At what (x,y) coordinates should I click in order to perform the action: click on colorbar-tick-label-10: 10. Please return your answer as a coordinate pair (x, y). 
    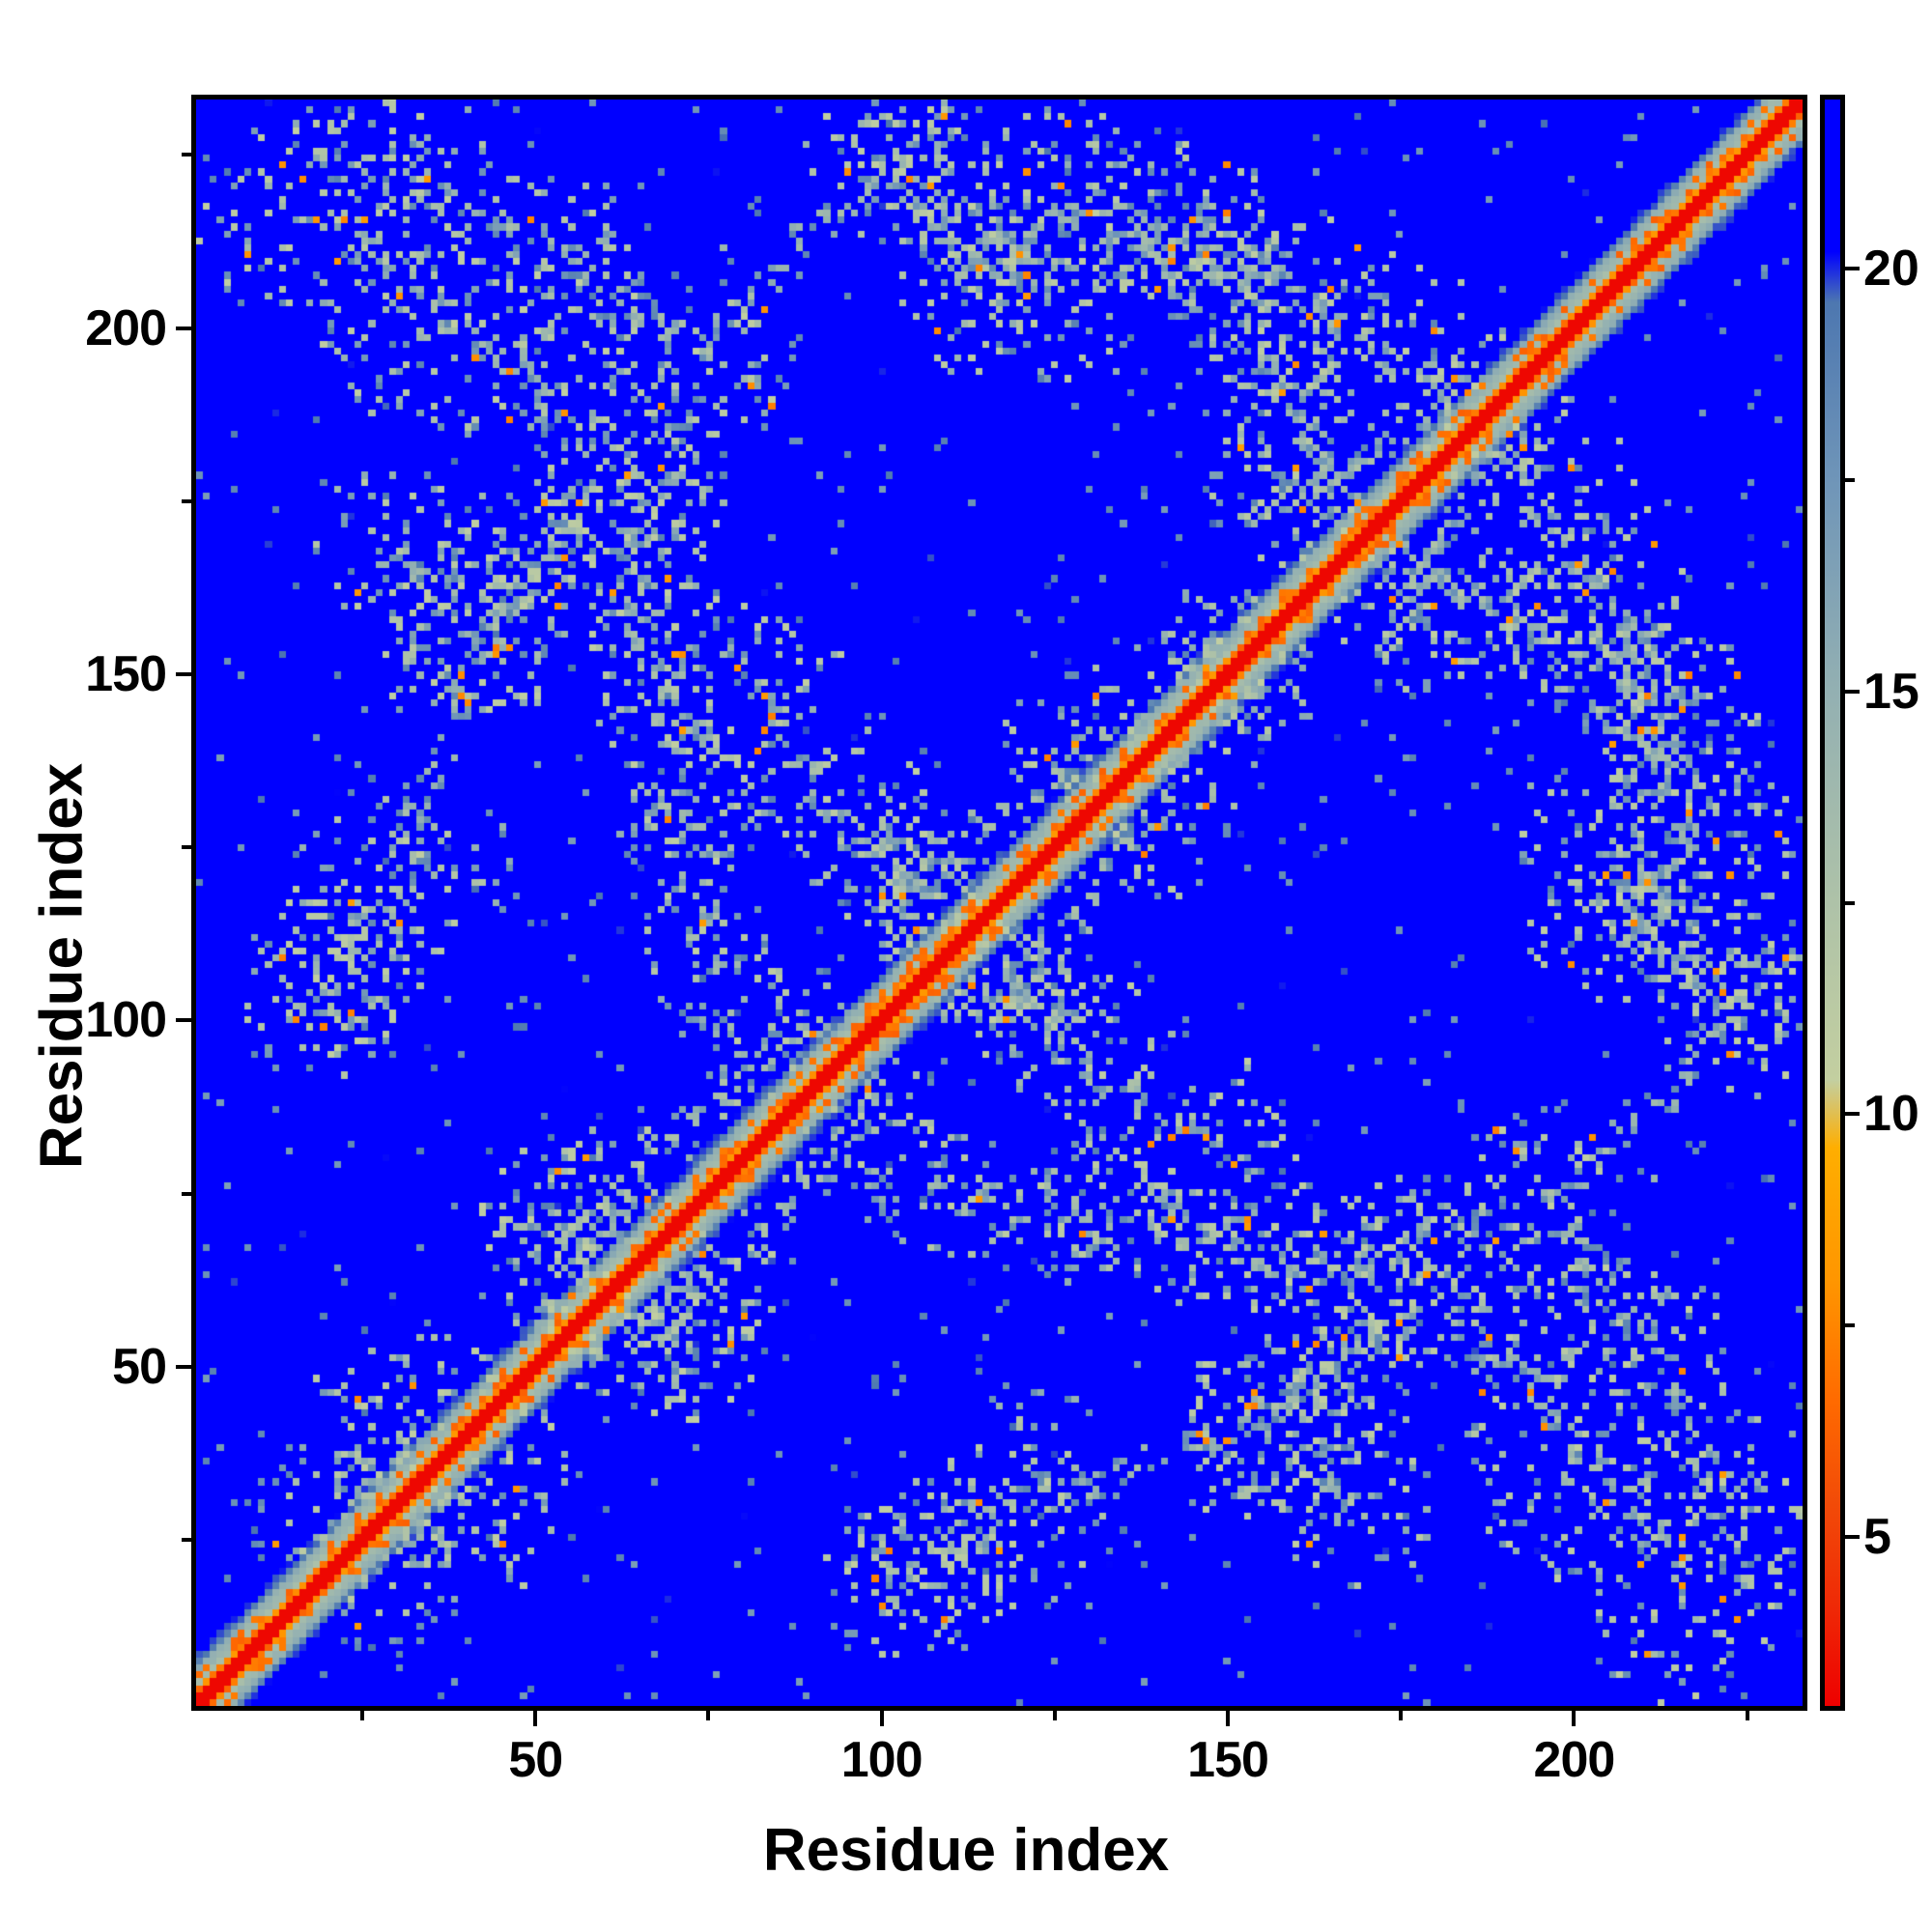
    Looking at the image, I should click on (1891, 1114).